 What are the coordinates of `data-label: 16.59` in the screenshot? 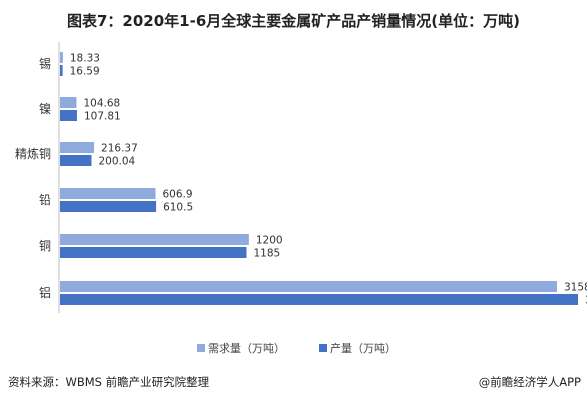 It's located at (85, 72).